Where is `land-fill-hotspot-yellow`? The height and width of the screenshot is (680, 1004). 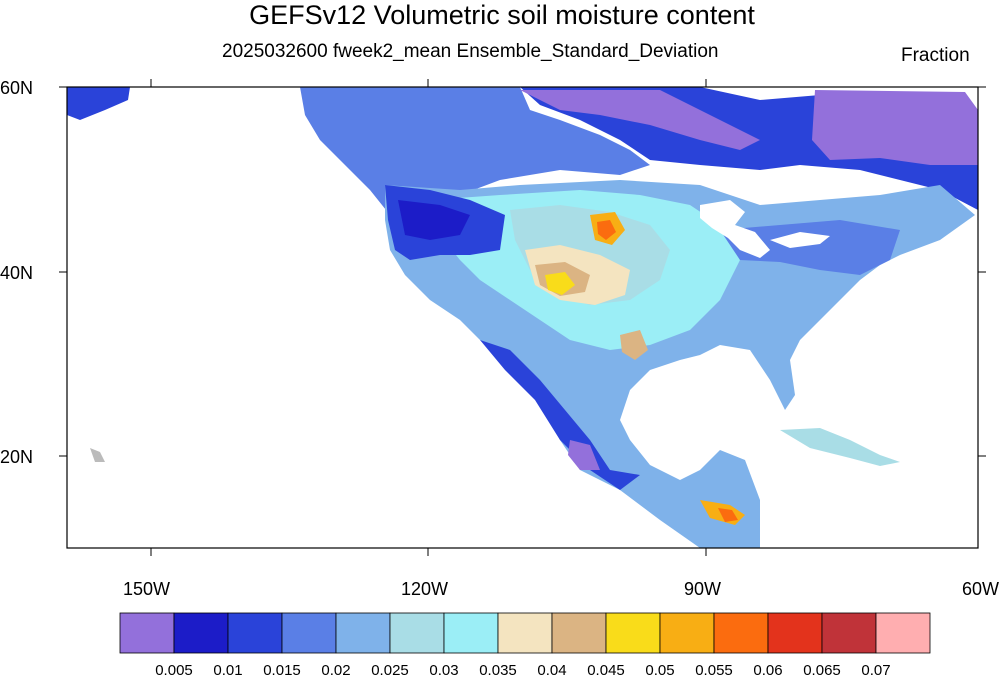
land-fill-hotspot-yellow is located at coordinates (560, 283).